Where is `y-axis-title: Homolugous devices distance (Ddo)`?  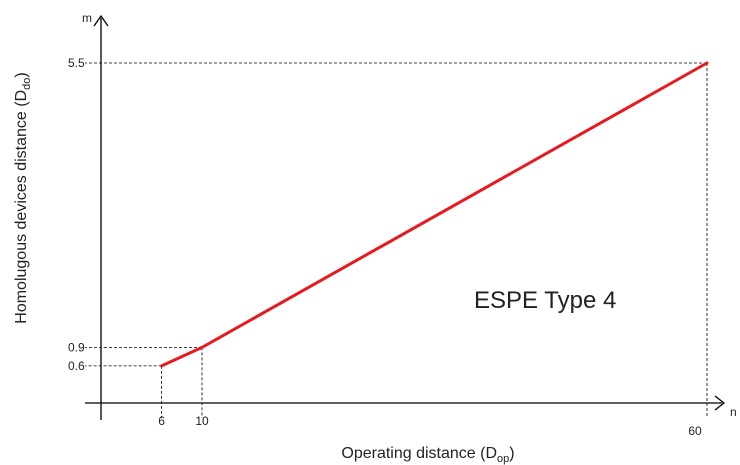
y-axis-title: Homolugous devices distance (Ddo) is located at coordinates (23, 197).